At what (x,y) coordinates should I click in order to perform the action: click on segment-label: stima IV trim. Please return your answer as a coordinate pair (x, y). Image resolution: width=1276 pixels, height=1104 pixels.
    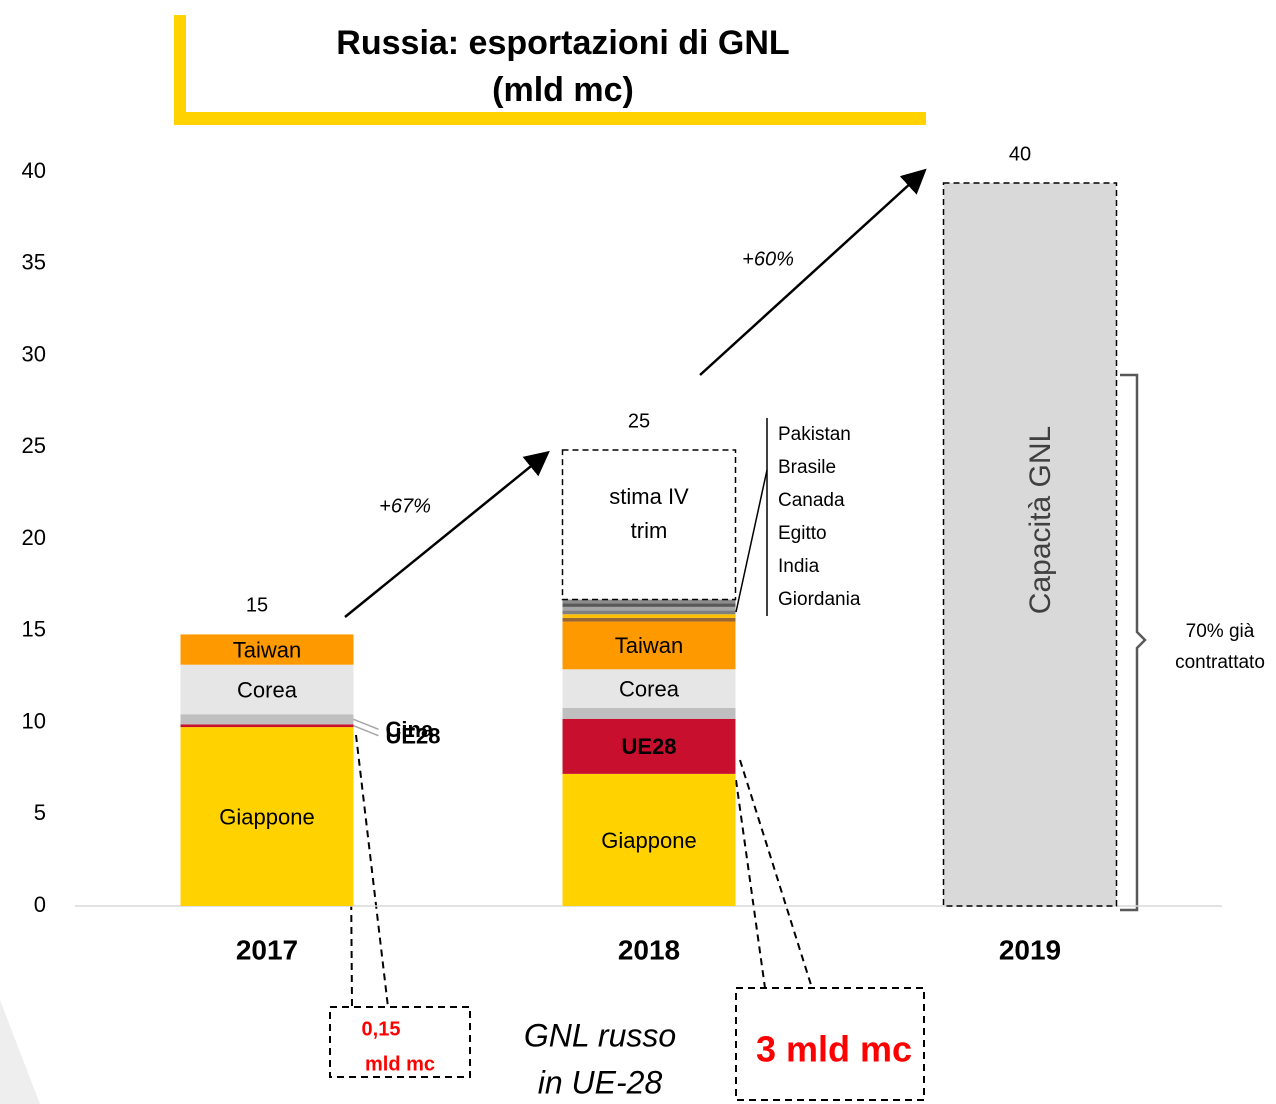
    Looking at the image, I should click on (649, 513).